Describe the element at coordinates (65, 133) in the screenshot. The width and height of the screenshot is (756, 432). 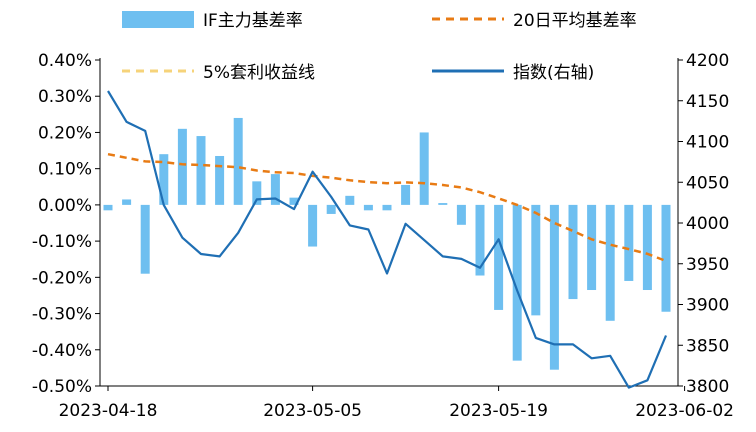
I see `left-tick-label: 0.20%` at that location.